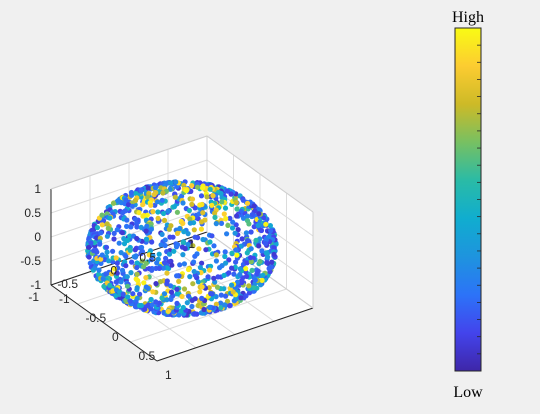 The height and width of the screenshot is (414, 540). I want to click on z-tick-label: -0.5, so click(30, 261).